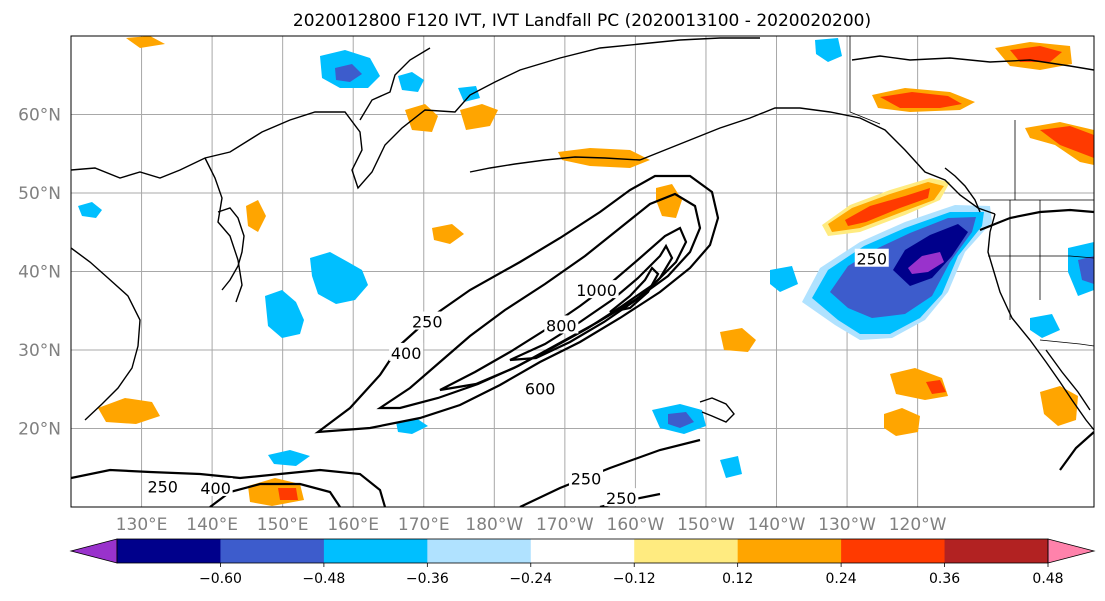 The height and width of the screenshot is (601, 1105). Describe the element at coordinates (706, 525) in the screenshot. I see `lon-label-8: 150°W` at that location.